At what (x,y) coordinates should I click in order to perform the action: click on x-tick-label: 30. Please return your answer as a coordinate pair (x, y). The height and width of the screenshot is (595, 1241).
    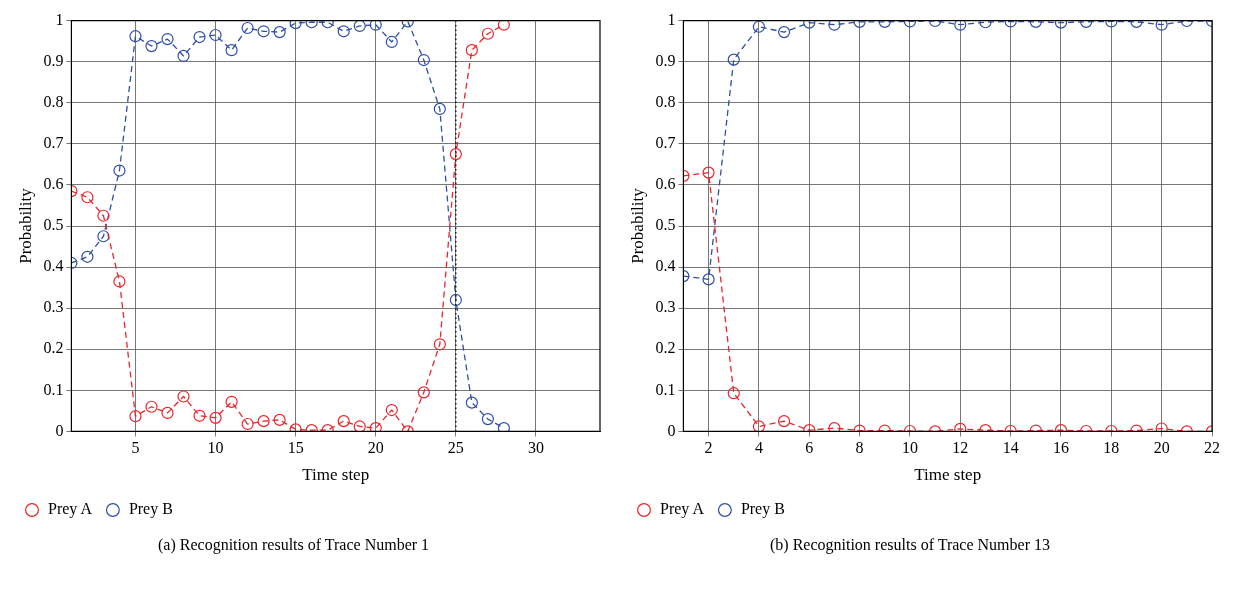
    Looking at the image, I should click on (535, 448).